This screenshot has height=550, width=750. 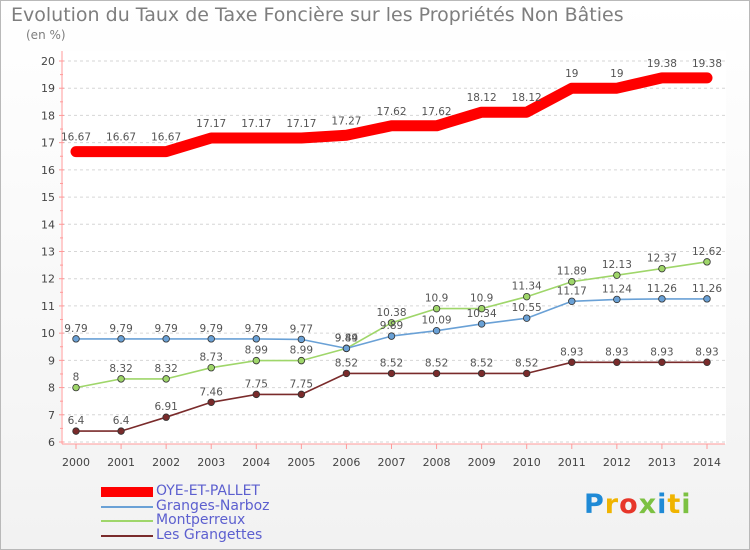 I want to click on data-label: 17.27, so click(x=346, y=121).